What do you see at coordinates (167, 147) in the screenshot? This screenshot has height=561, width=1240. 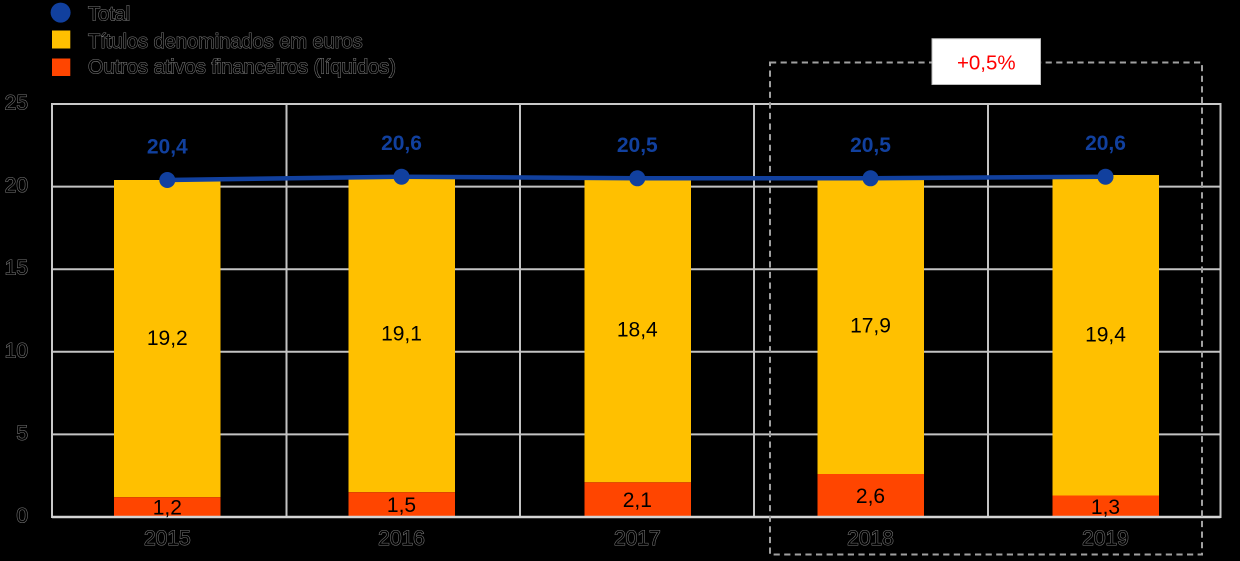 I see `svg-text: 20,4` at bounding box center [167, 147].